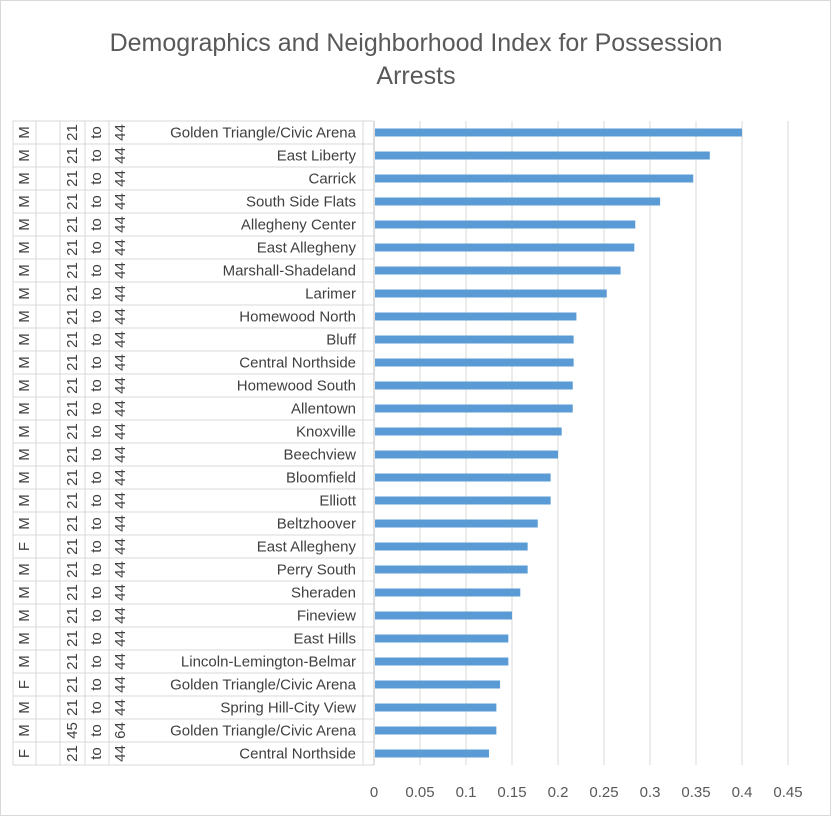 Image resolution: width=831 pixels, height=816 pixels. What do you see at coordinates (603, 792) in the screenshot?
I see `x-tick-label: 0.25` at bounding box center [603, 792].